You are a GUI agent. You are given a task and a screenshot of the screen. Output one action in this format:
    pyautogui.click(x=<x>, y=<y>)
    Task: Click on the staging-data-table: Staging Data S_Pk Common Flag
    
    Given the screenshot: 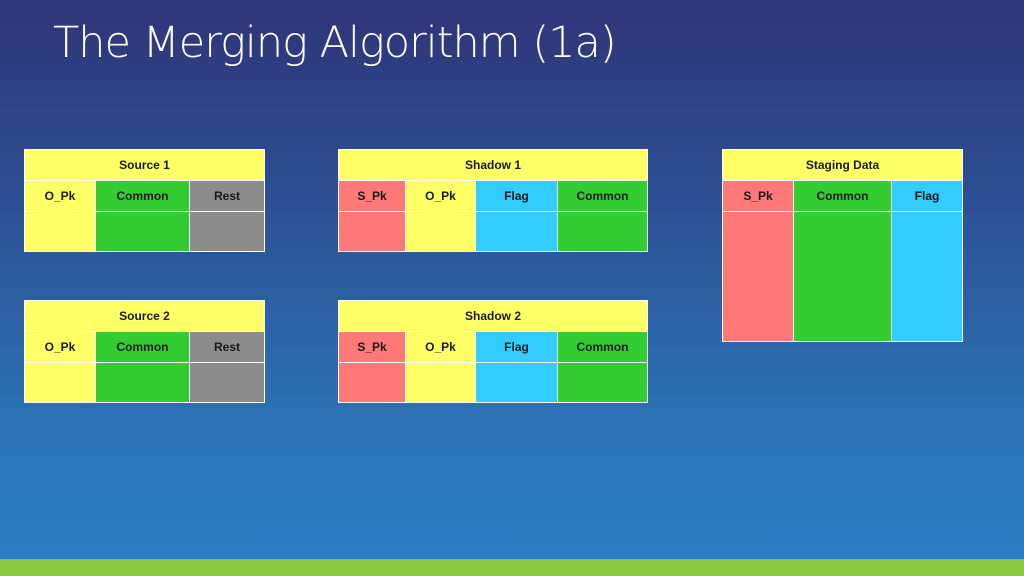 What is the action you would take?
    pyautogui.click(x=842, y=245)
    